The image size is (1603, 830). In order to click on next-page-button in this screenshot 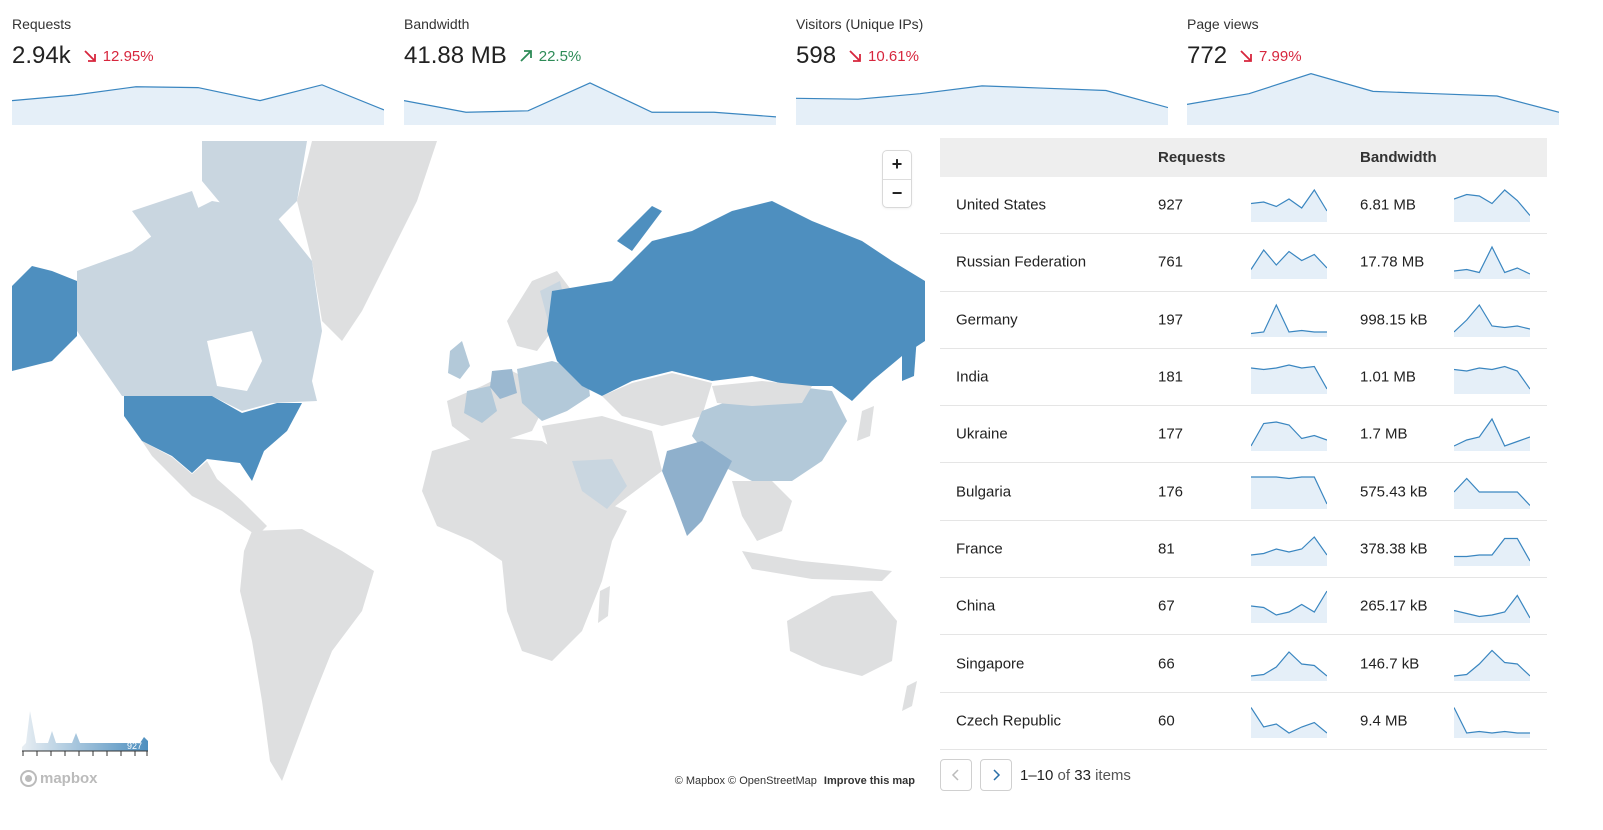, I will do `click(996, 775)`.